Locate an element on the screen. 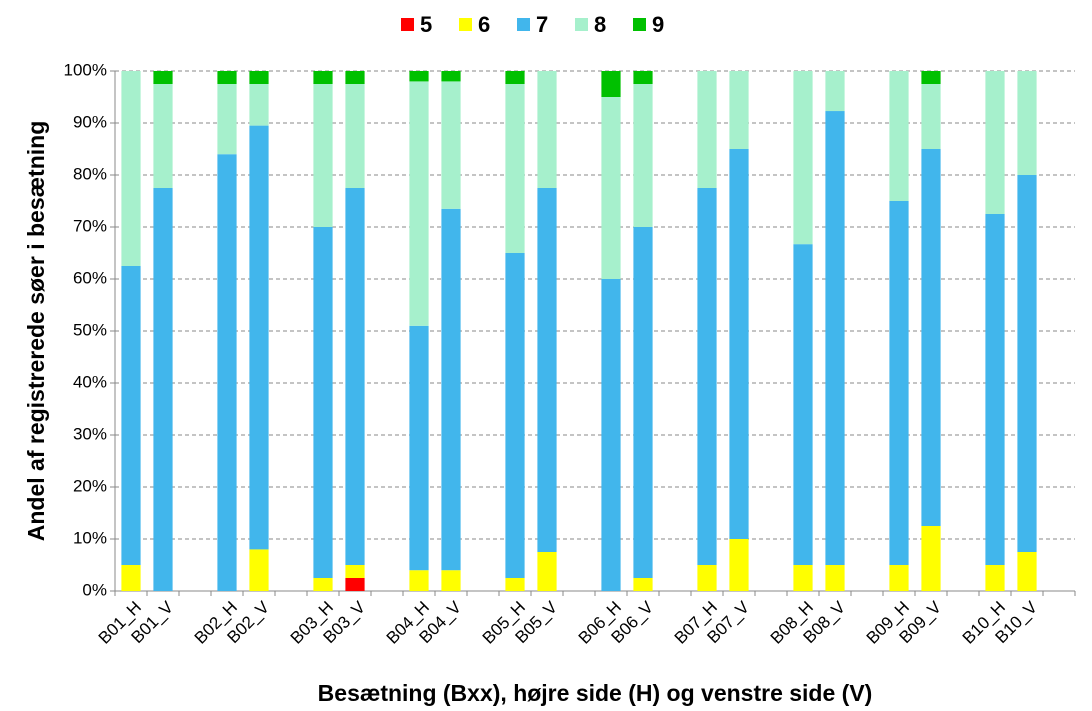 The width and height of the screenshot is (1092, 711). y-tick-label: 20% is located at coordinates (90, 485).